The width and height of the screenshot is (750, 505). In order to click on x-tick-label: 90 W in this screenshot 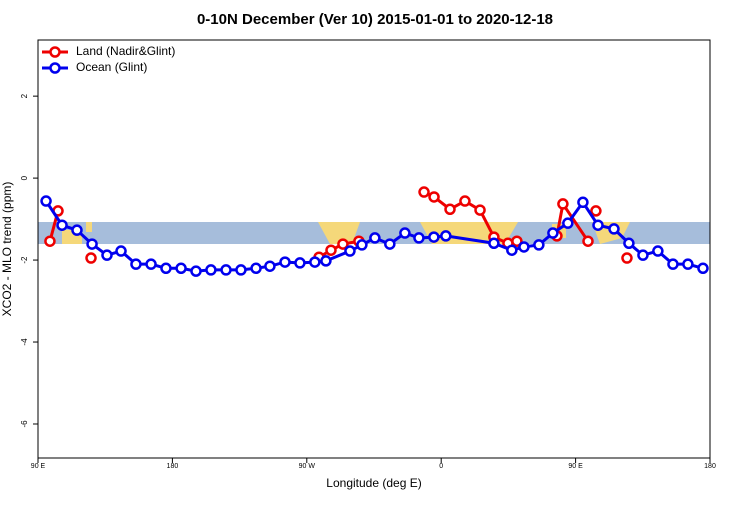, I will do `click(307, 466)`.